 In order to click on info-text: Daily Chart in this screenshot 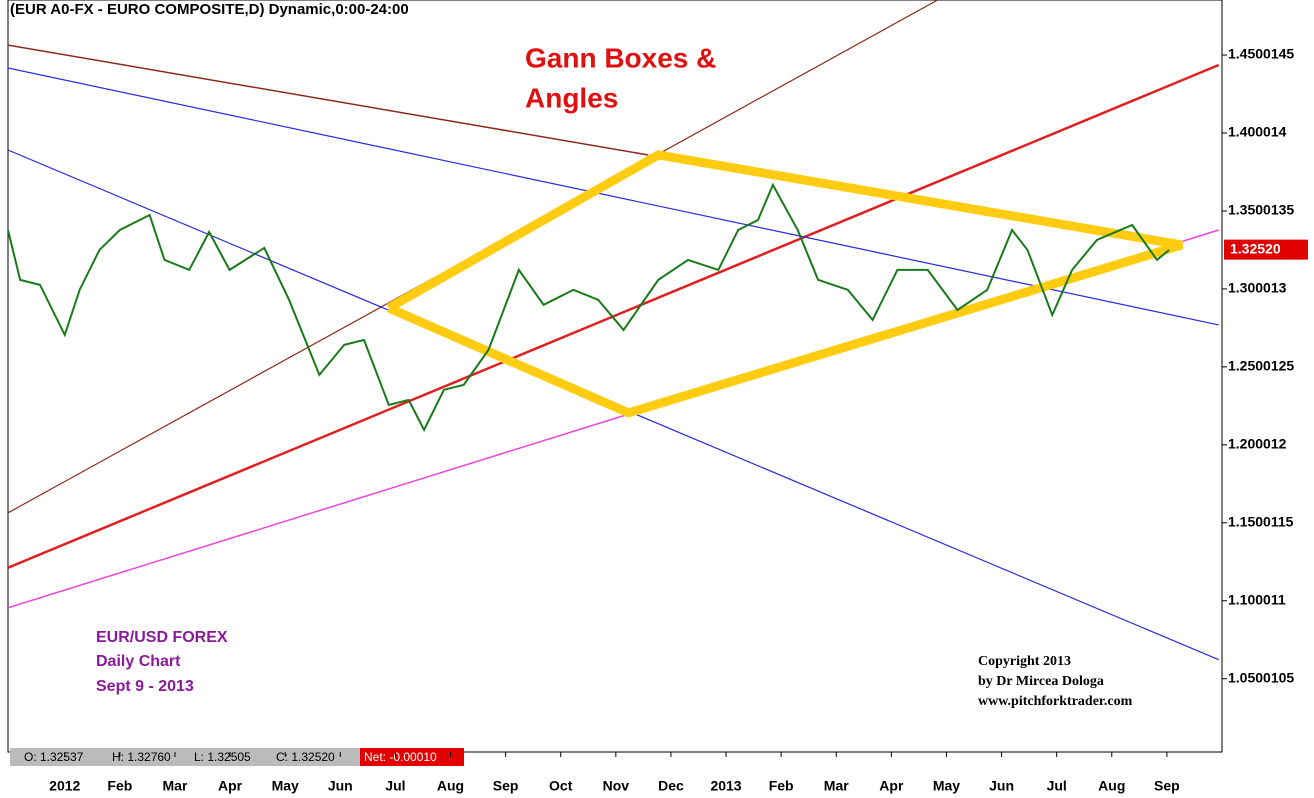, I will do `click(138, 661)`.